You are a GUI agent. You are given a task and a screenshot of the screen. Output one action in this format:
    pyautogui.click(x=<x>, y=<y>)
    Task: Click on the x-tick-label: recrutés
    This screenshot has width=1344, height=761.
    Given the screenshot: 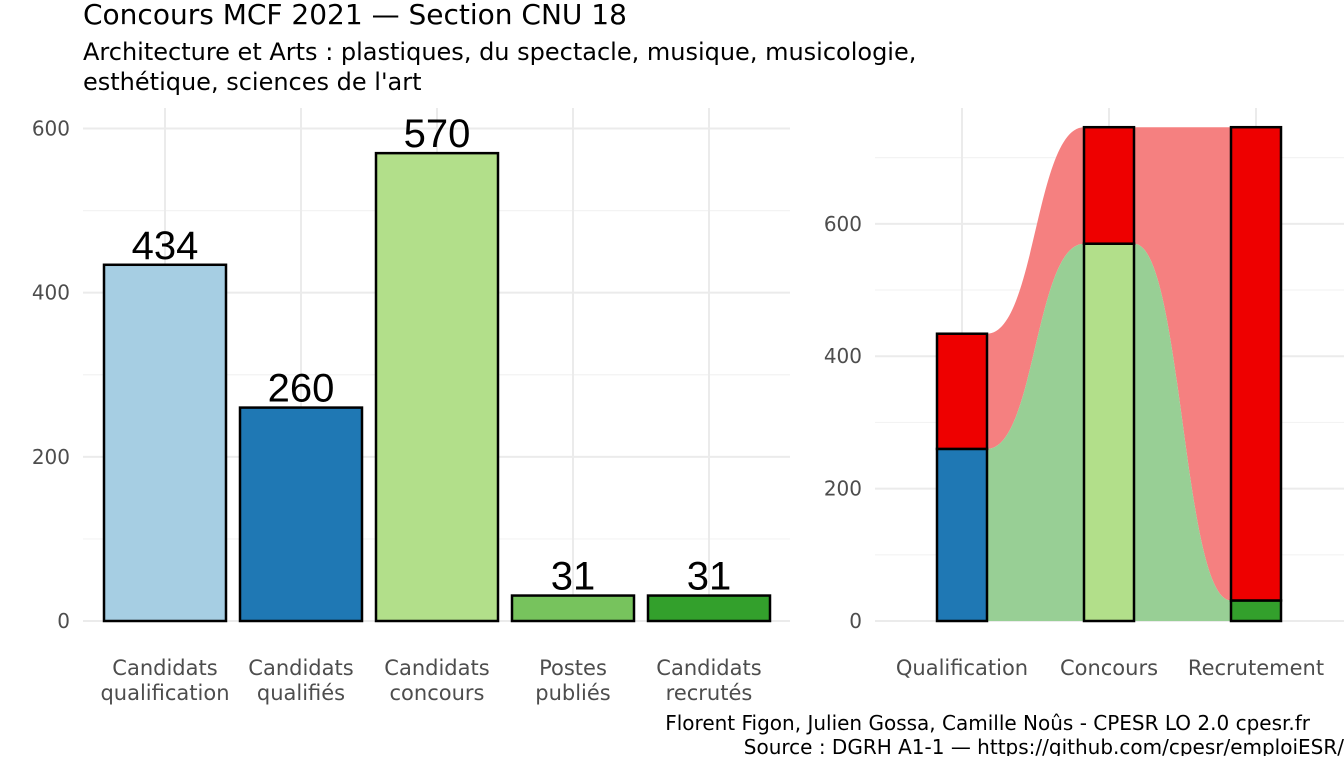 What is the action you would take?
    pyautogui.click(x=709, y=693)
    